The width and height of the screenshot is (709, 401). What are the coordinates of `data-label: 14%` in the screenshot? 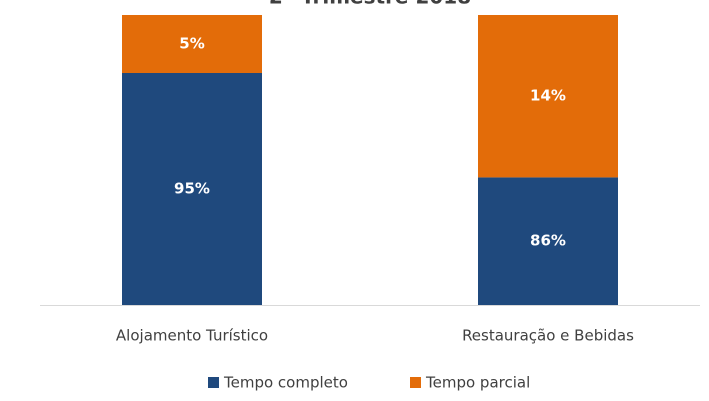 It's located at (548, 96).